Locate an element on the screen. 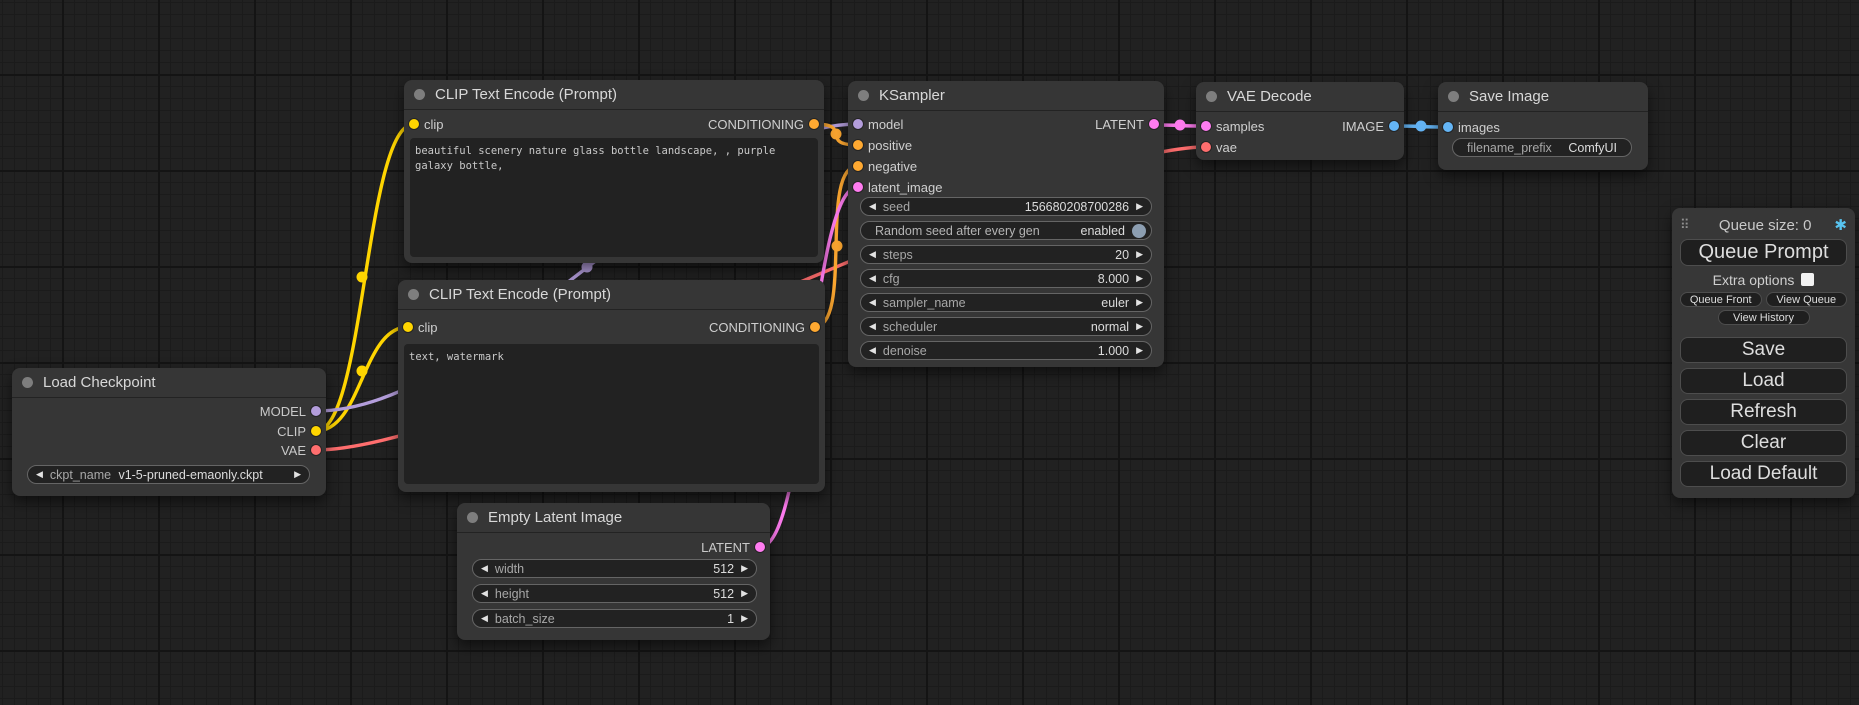 The image size is (1859, 705). widget-scheduler: ◀ scheduler normal ▶ is located at coordinates (1006, 326).